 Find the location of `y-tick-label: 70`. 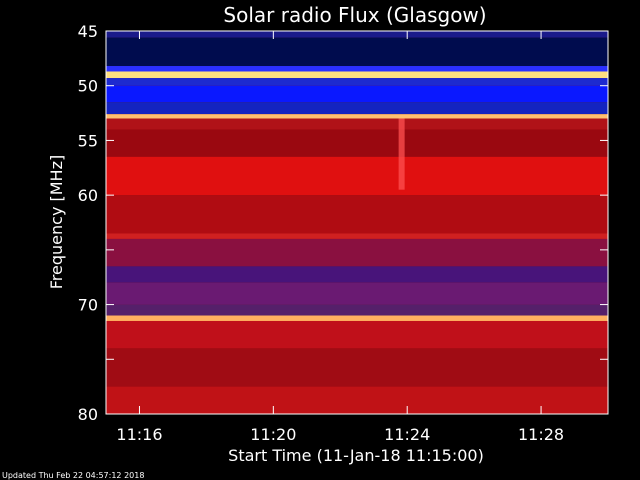

y-tick-label: 70 is located at coordinates (88, 305).